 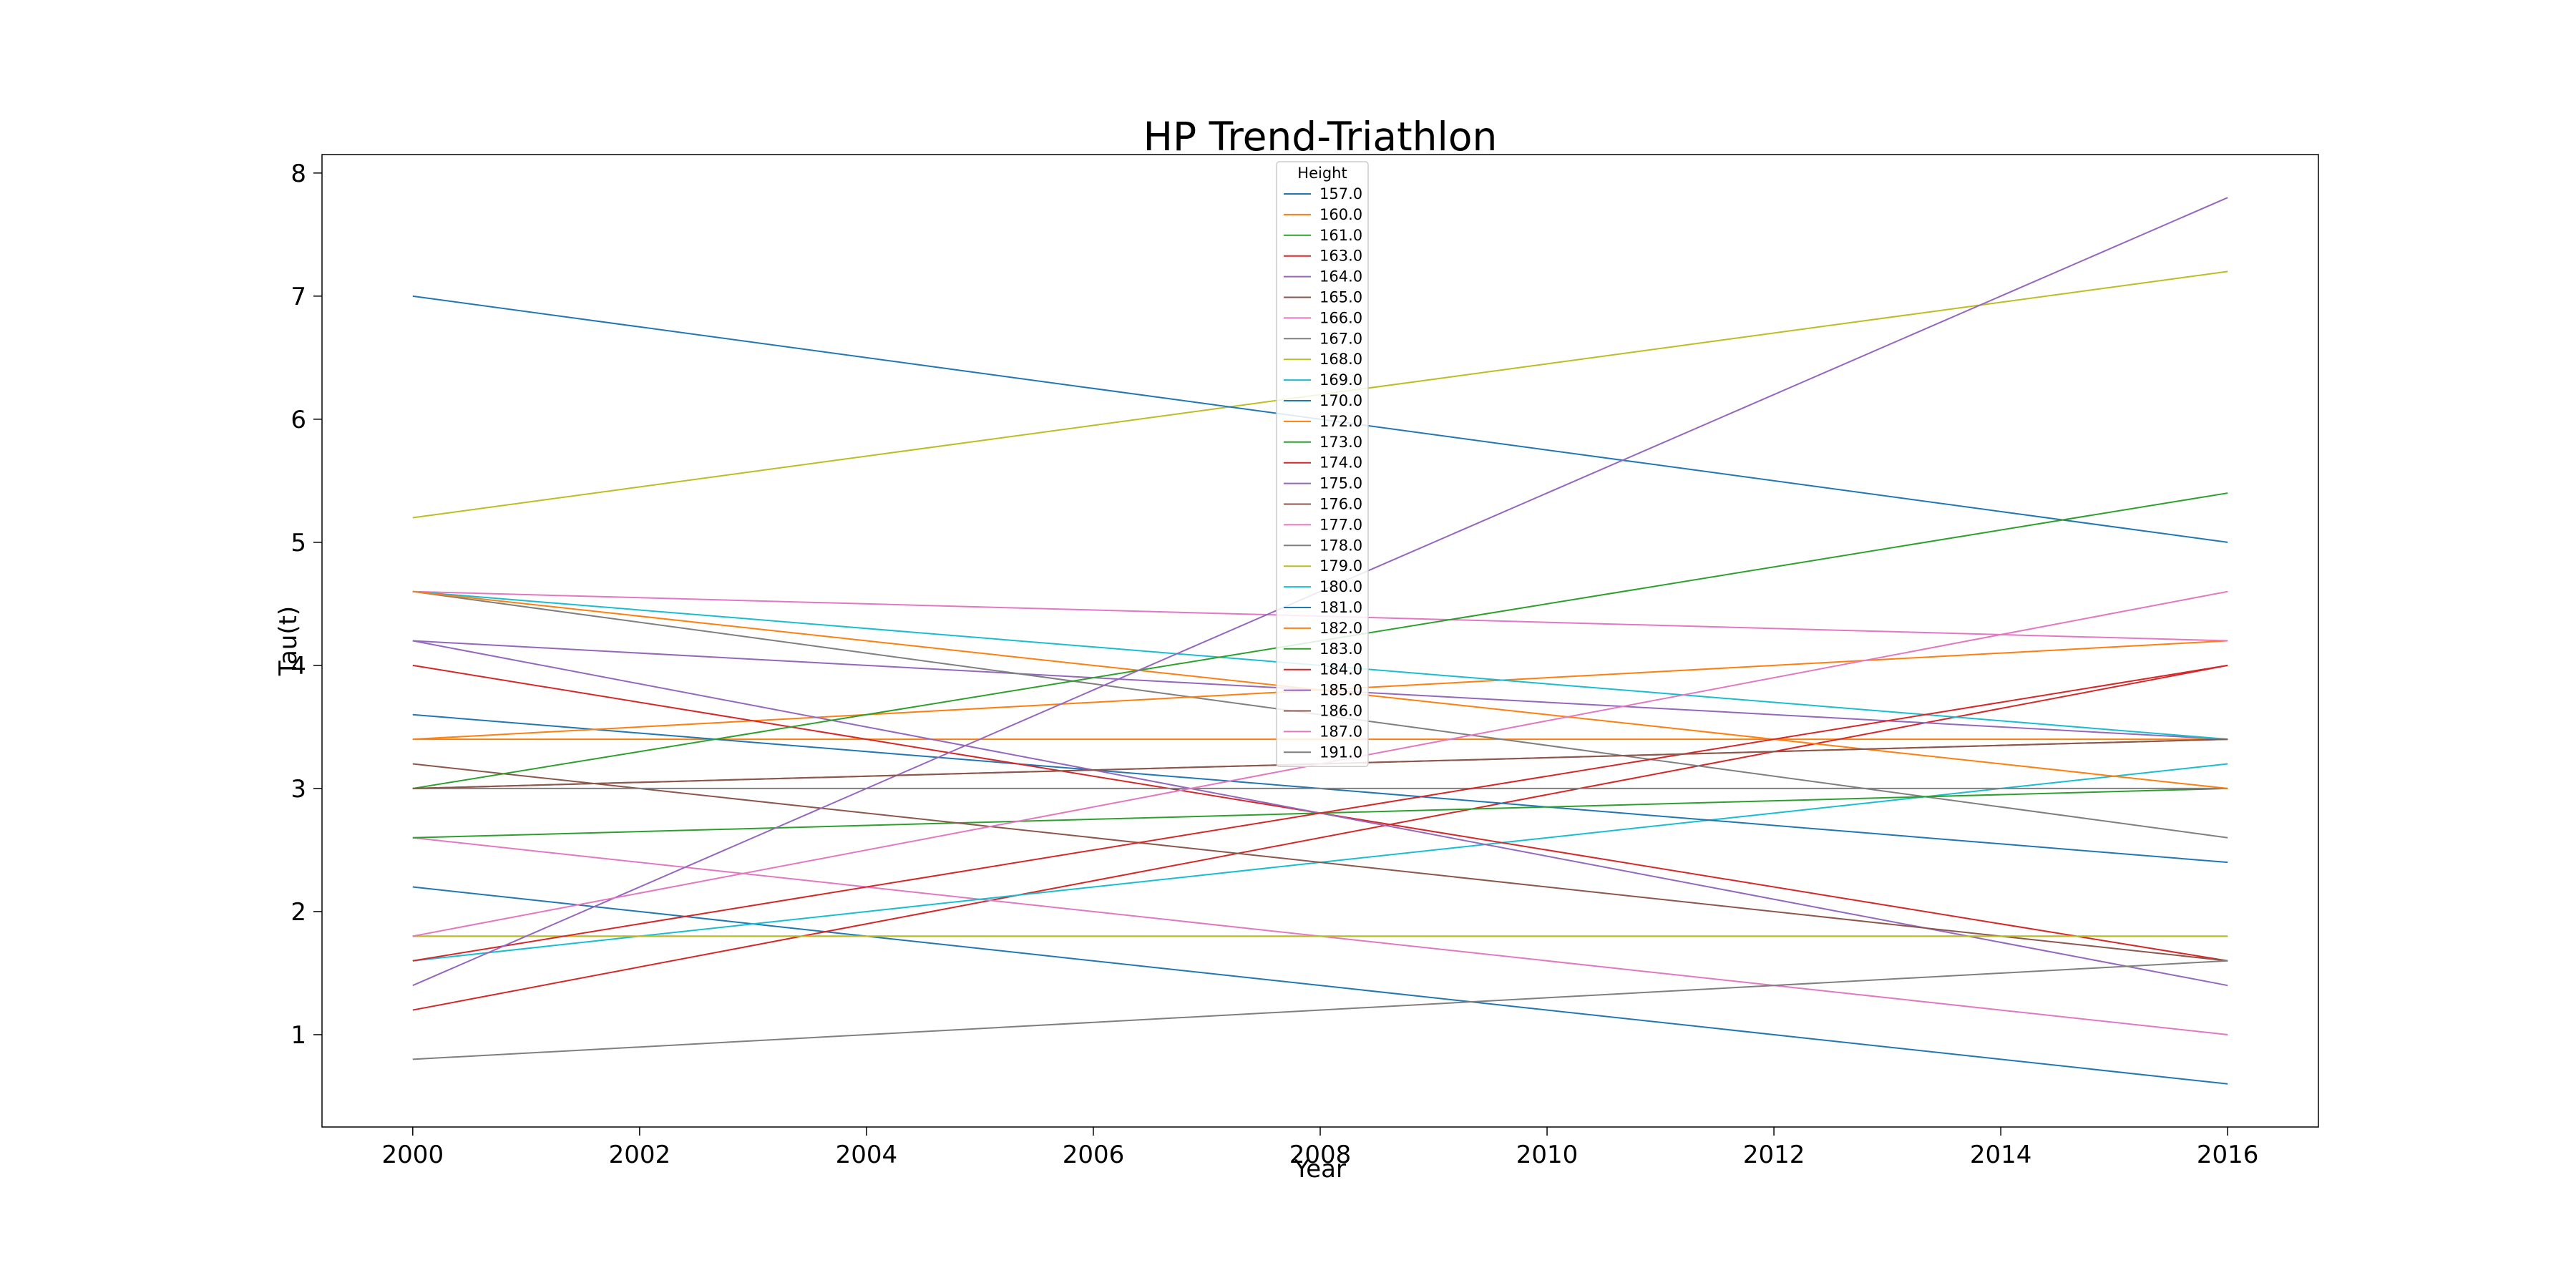 I want to click on legend-label-173.0: 173.0, so click(x=1340, y=442).